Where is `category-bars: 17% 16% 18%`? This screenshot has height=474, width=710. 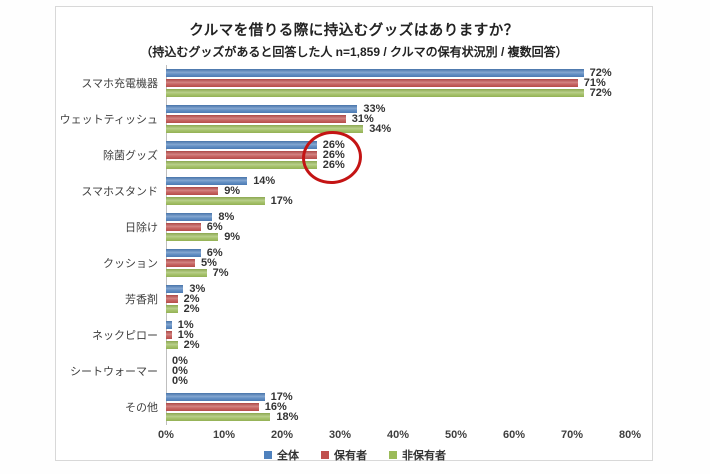
category-bars: 17% 16% 18% is located at coordinates (232, 407).